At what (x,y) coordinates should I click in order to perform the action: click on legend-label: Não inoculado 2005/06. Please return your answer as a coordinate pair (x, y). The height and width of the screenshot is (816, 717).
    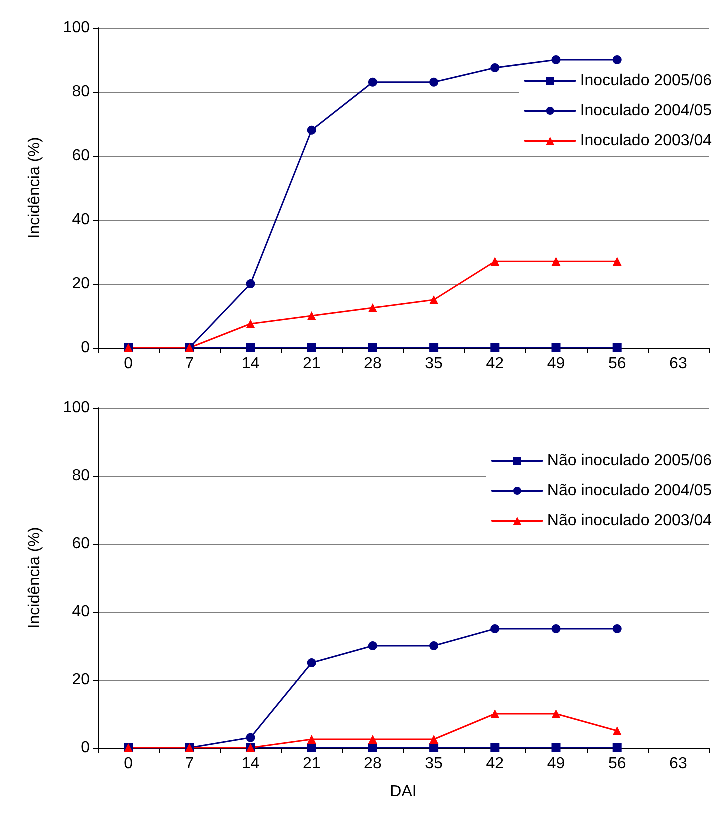
    Looking at the image, I should click on (629, 461).